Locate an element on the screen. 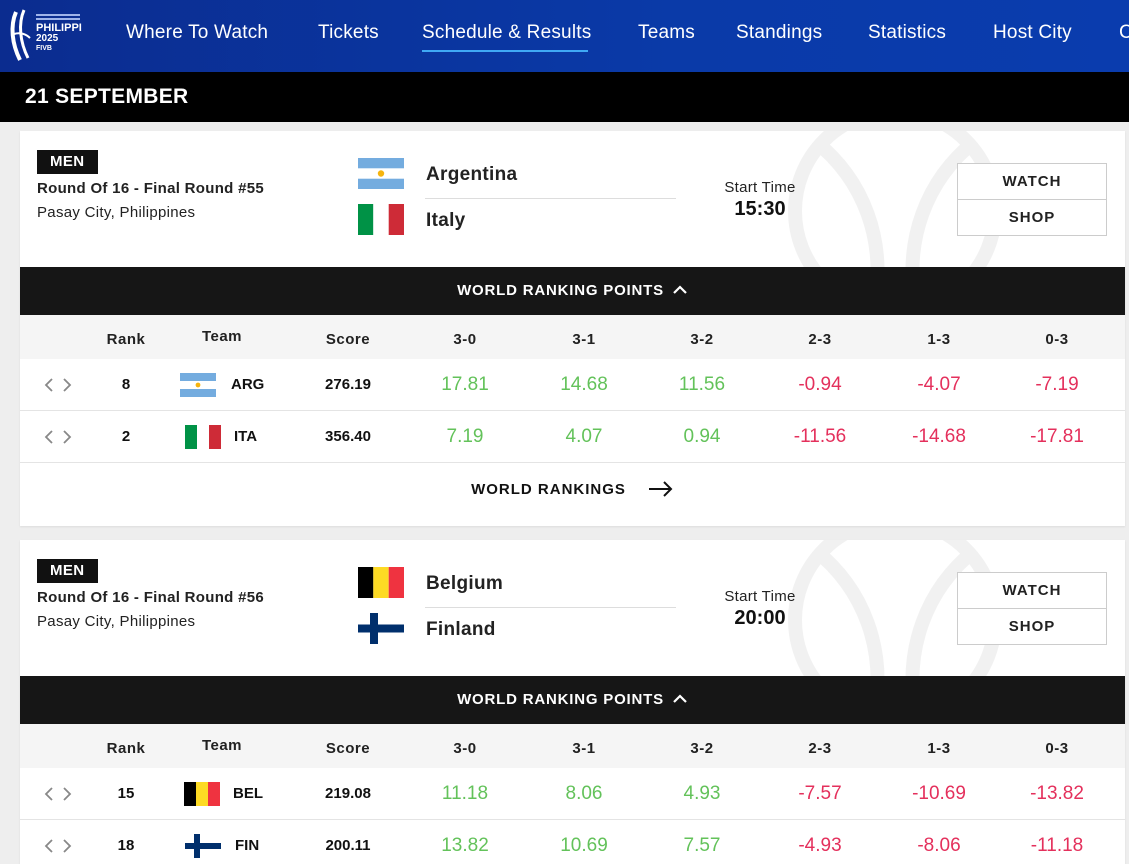  team-home: Argentina is located at coordinates (517, 178).